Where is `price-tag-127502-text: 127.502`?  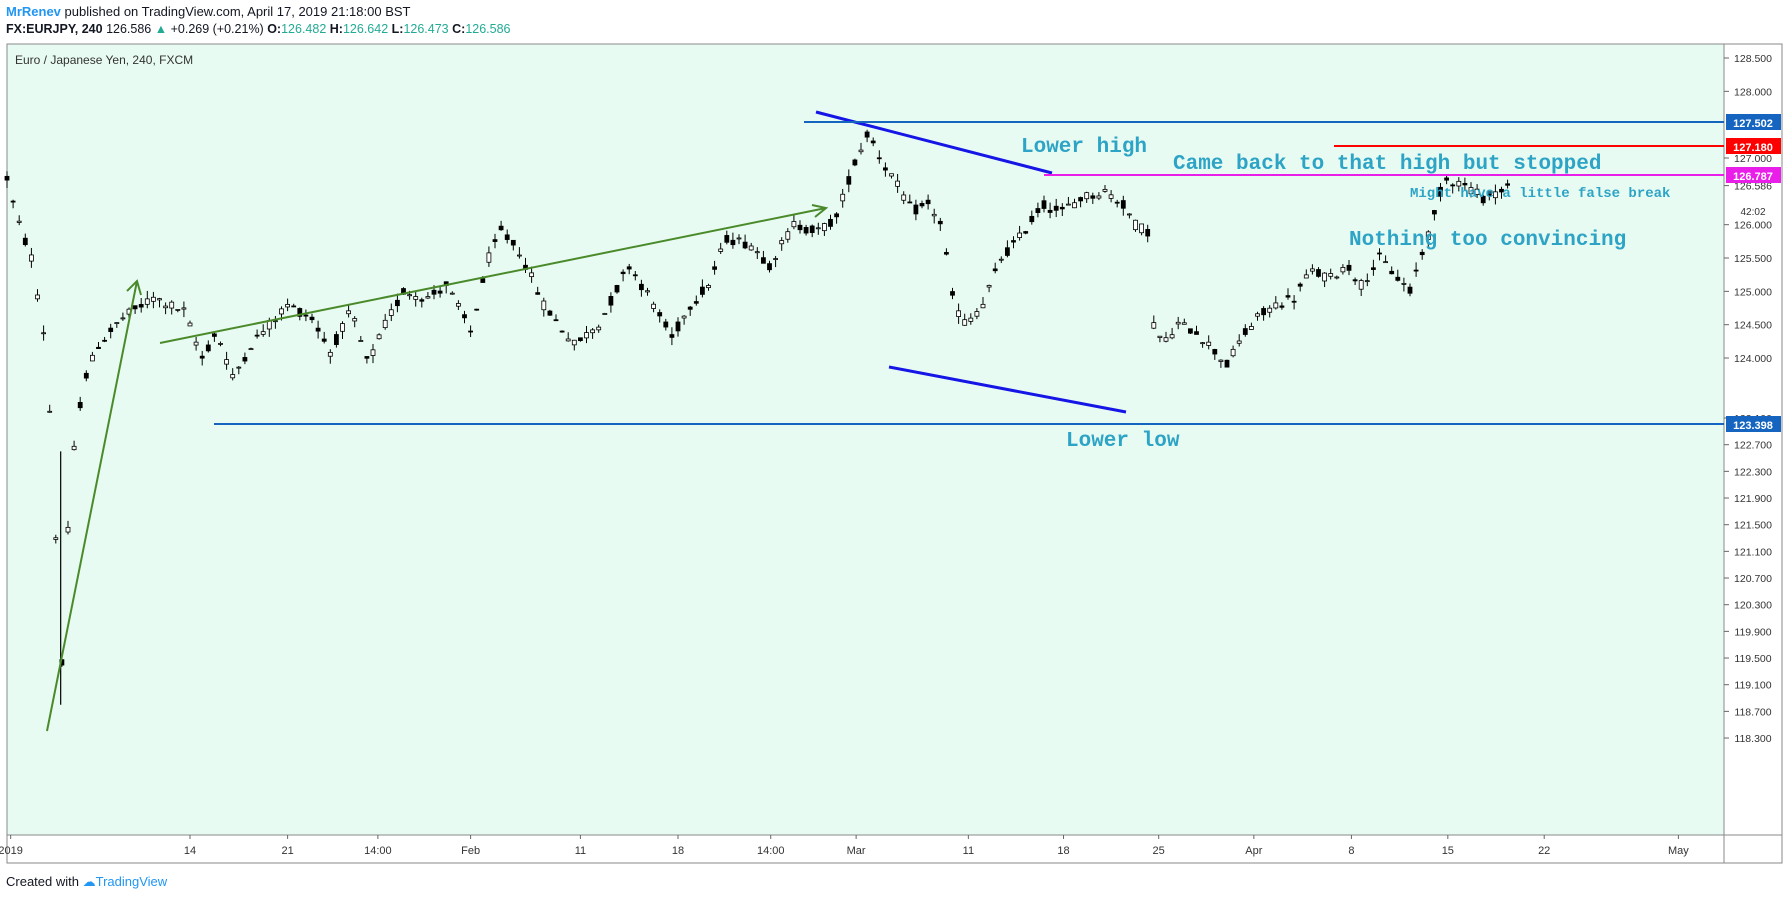 price-tag-127502-text: 127.502 is located at coordinates (1753, 124).